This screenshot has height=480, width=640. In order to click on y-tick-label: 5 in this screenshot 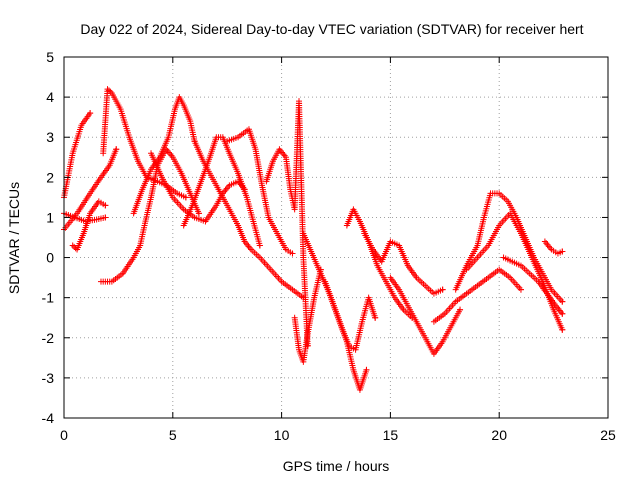, I will do `click(50, 57)`.